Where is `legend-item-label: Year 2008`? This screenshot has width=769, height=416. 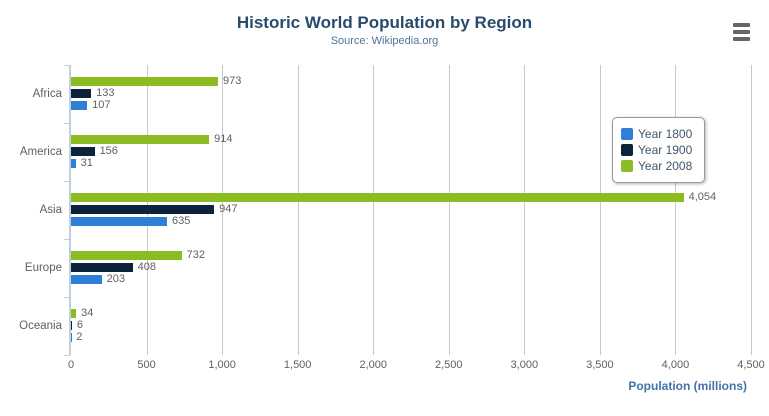
legend-item-label: Year 2008 is located at coordinates (665, 166).